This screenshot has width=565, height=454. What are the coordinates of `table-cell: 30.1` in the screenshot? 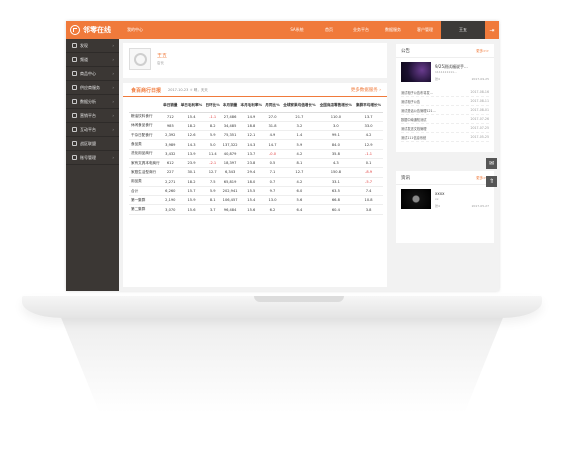 It's located at (192, 172).